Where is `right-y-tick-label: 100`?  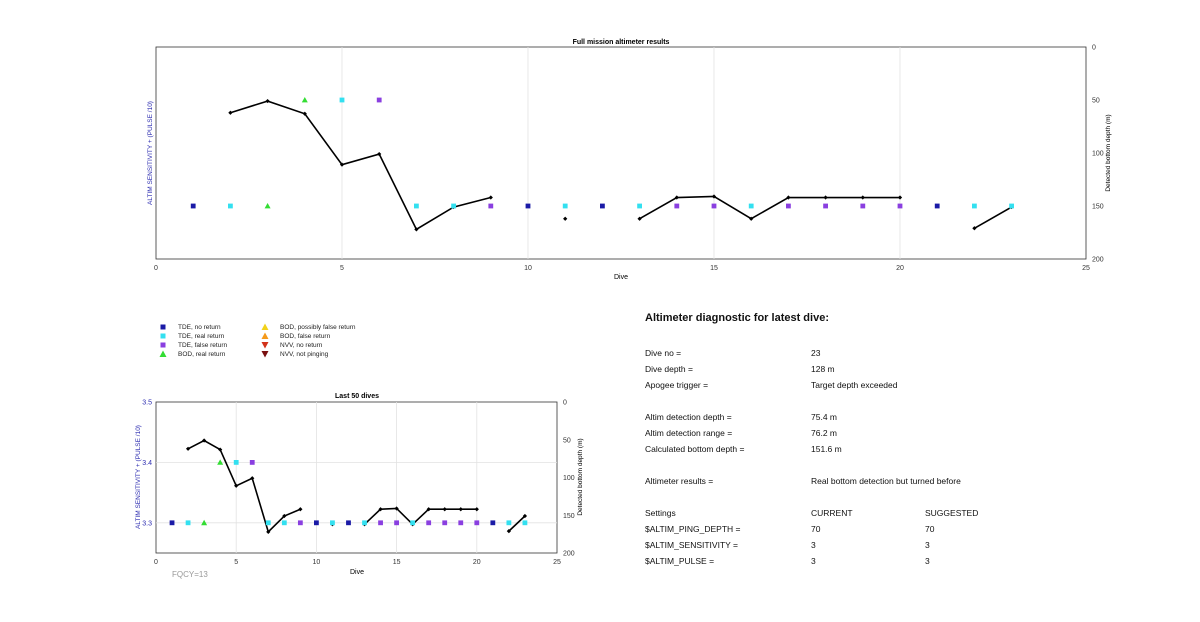
right-y-tick-label: 100 is located at coordinates (1098, 154).